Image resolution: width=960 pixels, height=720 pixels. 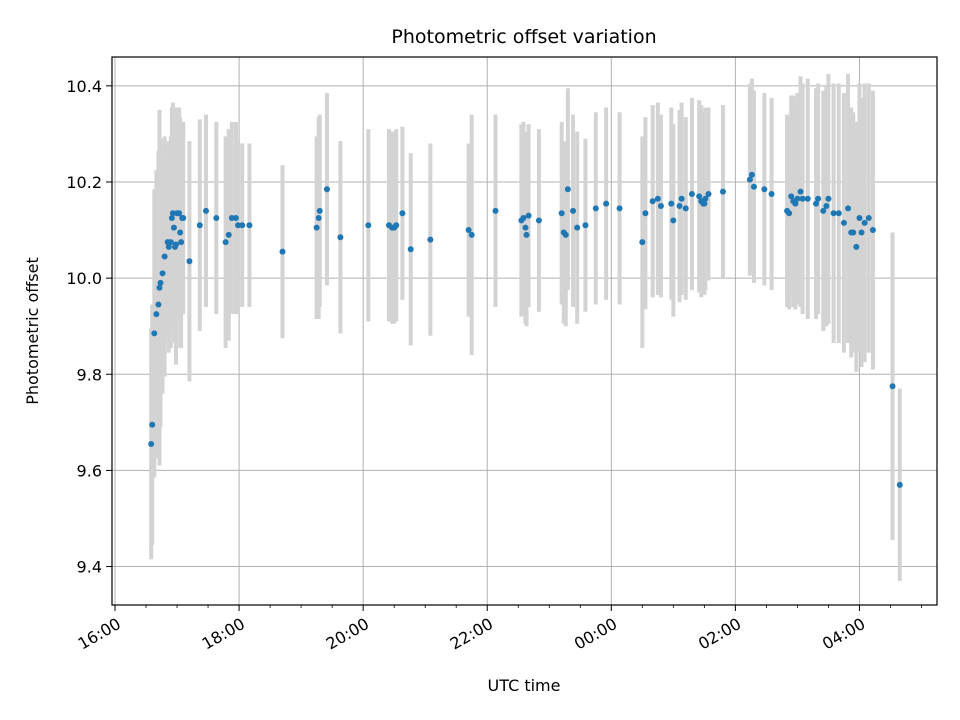 What do you see at coordinates (89, 374) in the screenshot?
I see `y-tick-label: 9.8` at bounding box center [89, 374].